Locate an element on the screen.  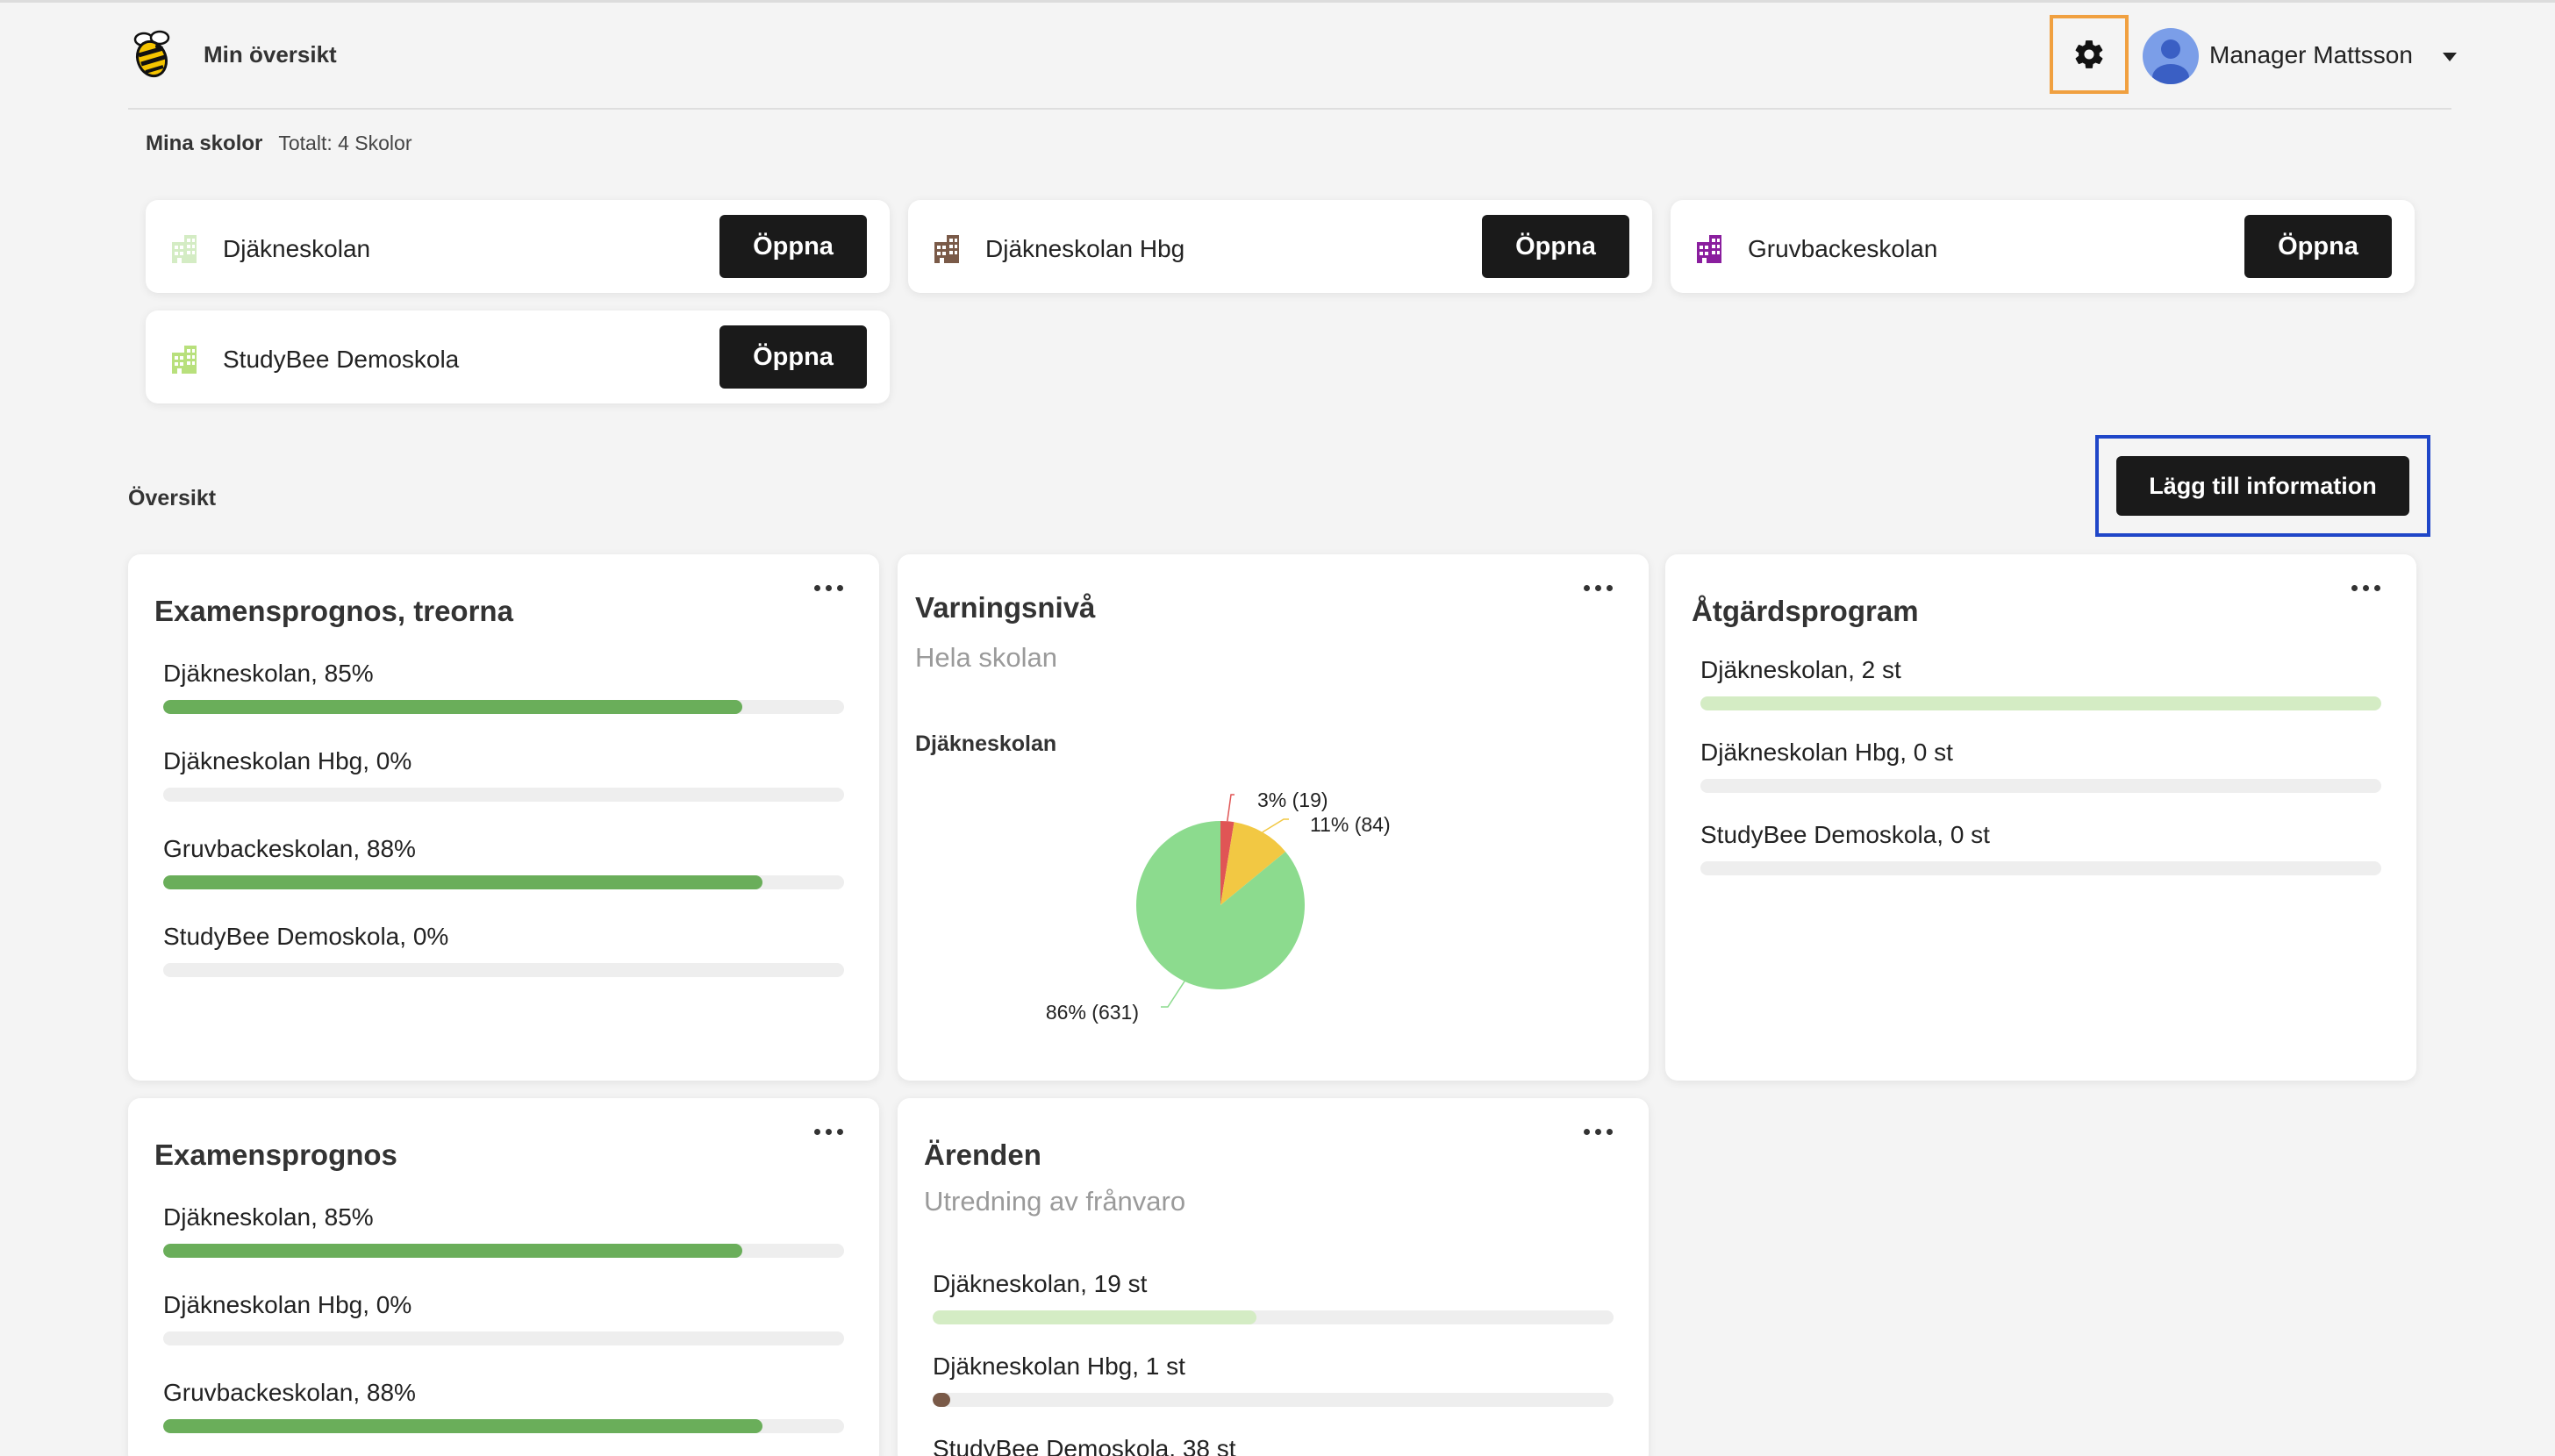
school-name: StudyBee Demoskola is located at coordinates (341, 359).